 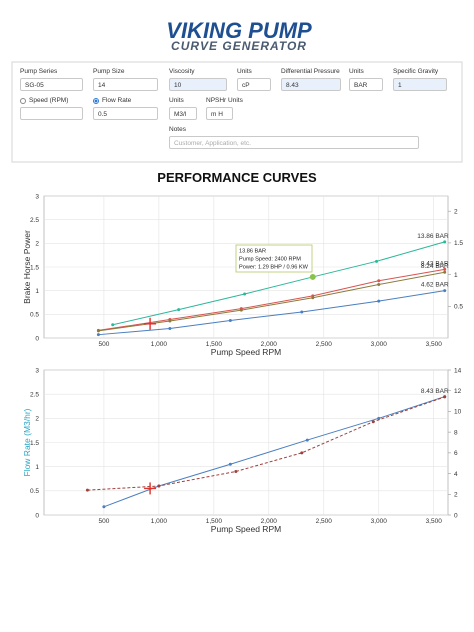 What do you see at coordinates (458, 412) in the screenshot?
I see `y2-tick-label: 10` at bounding box center [458, 412].